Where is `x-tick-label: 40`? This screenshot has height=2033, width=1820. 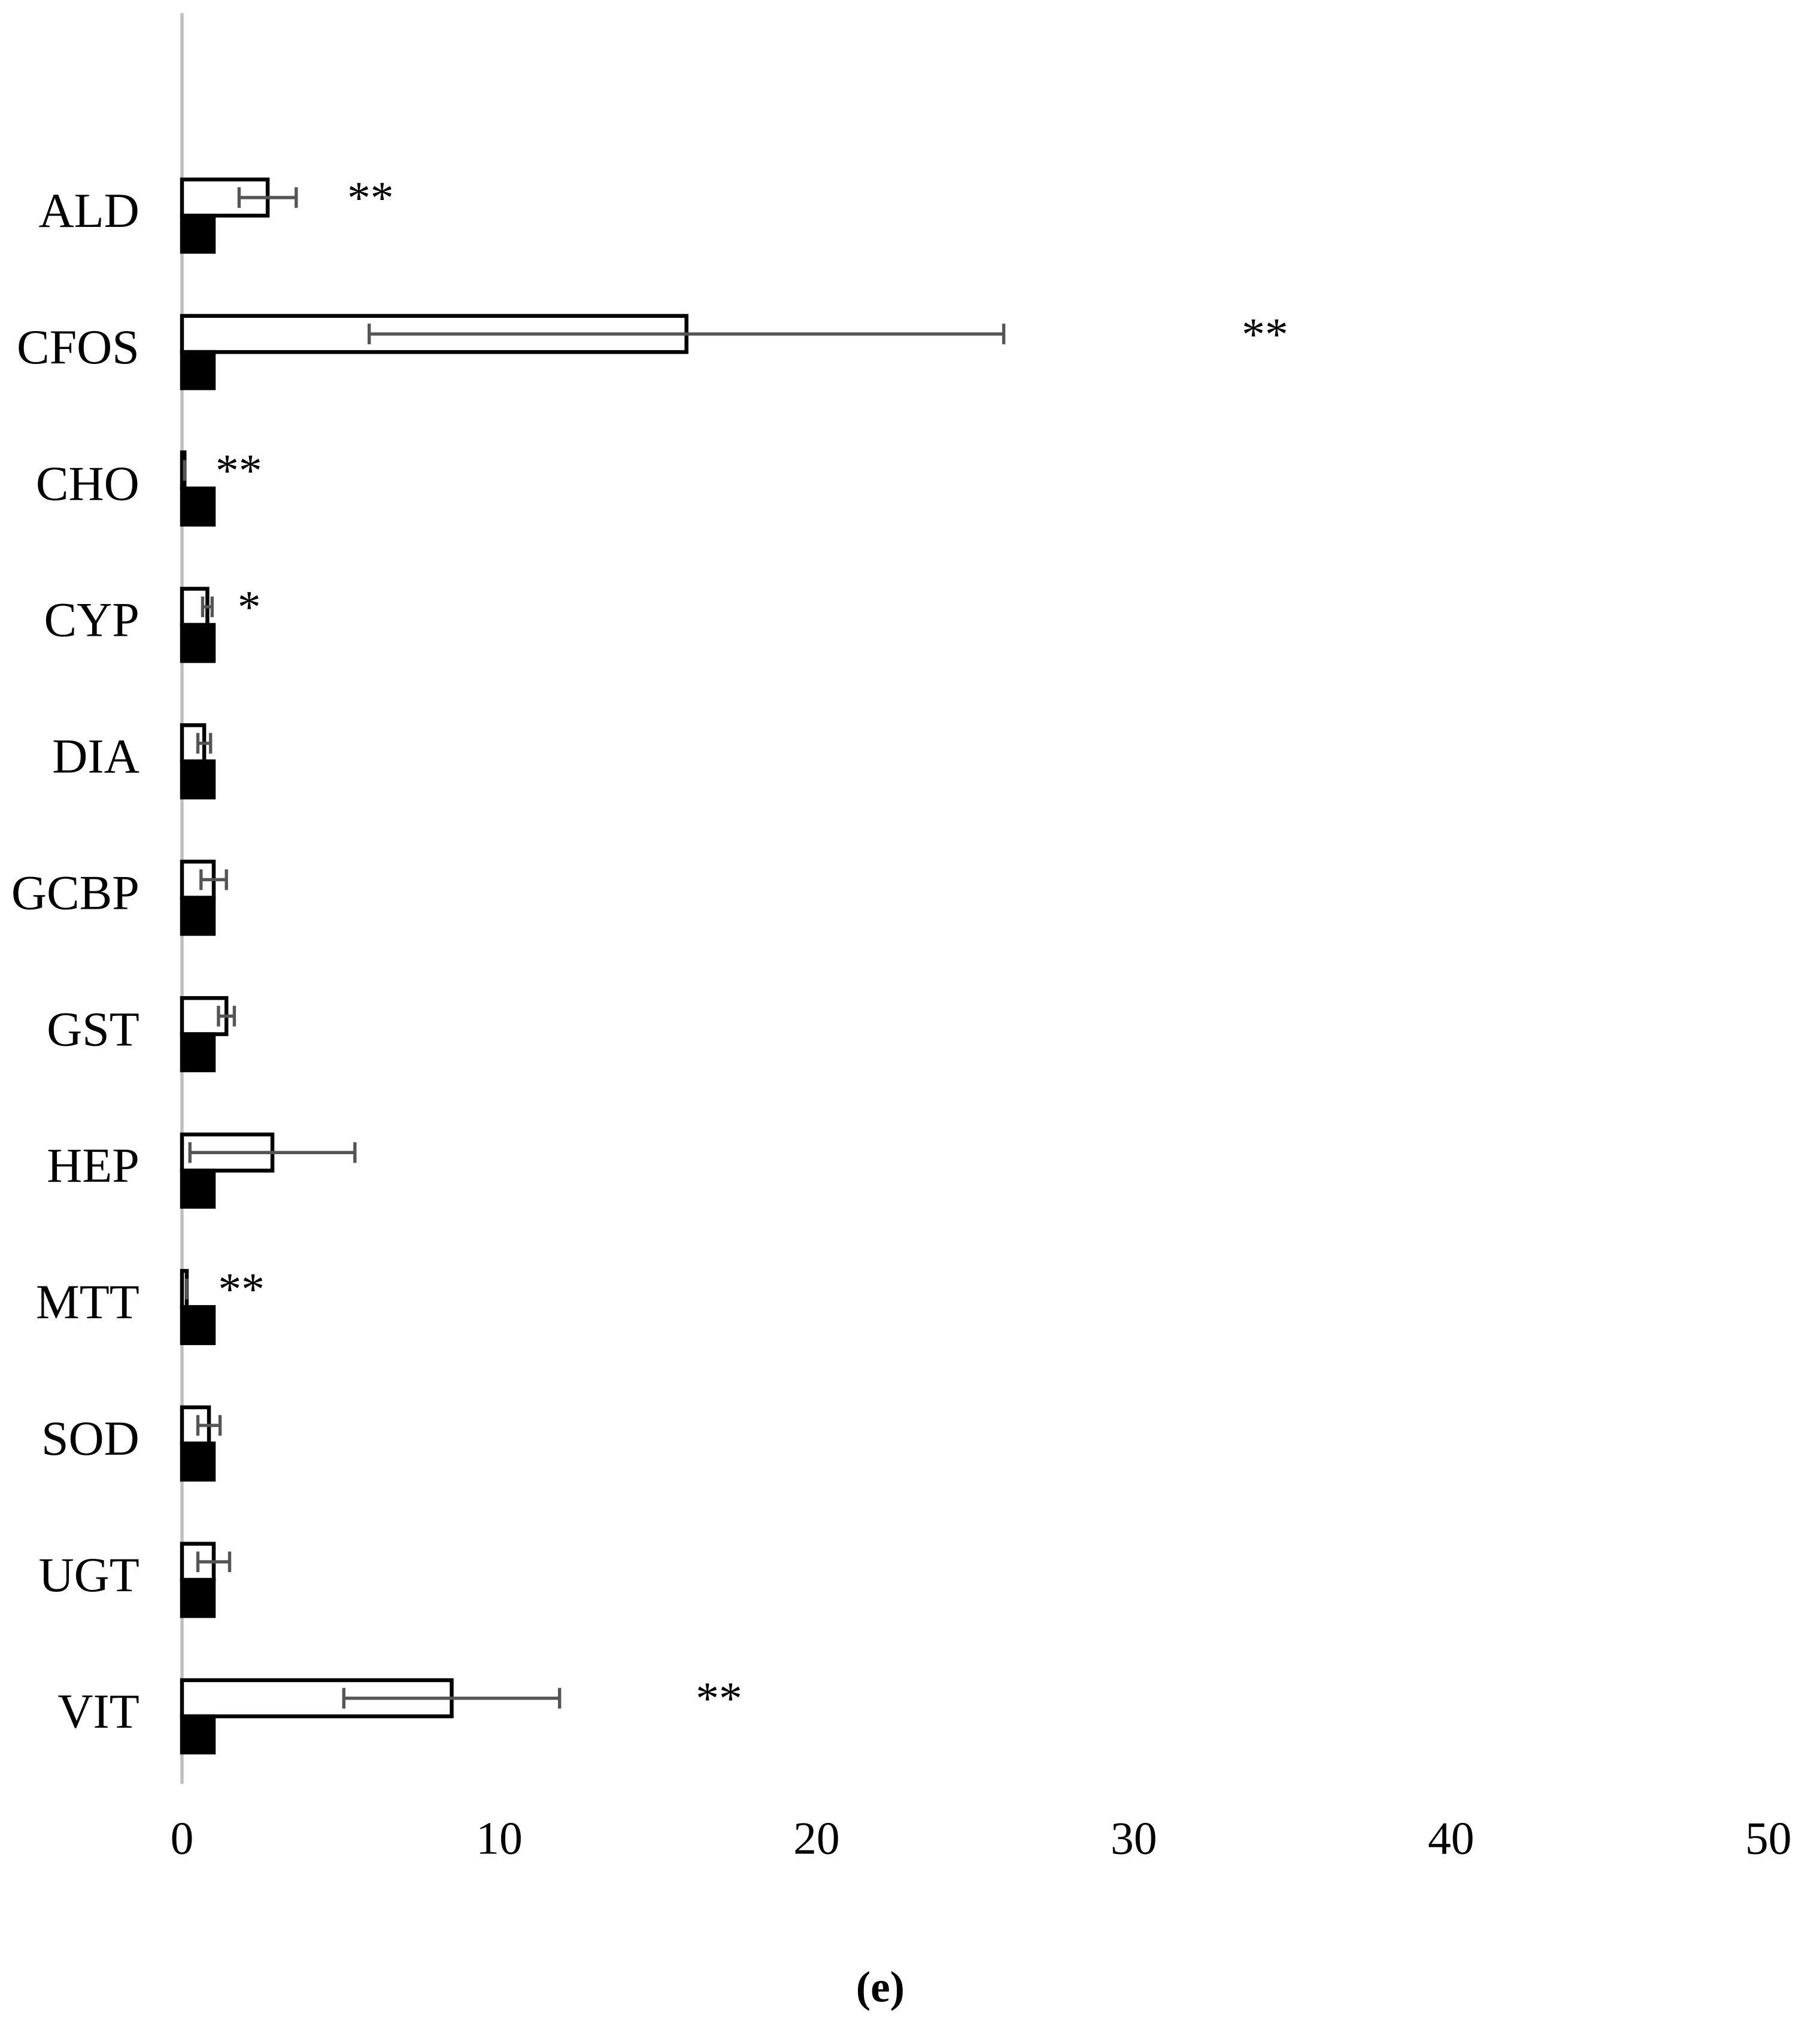
x-tick-label: 40 is located at coordinates (1452, 1839).